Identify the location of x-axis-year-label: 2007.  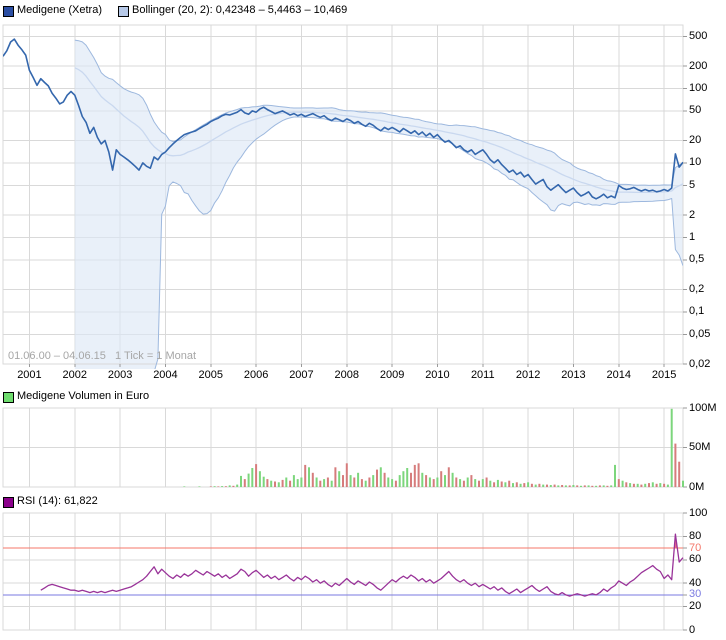
(301, 375).